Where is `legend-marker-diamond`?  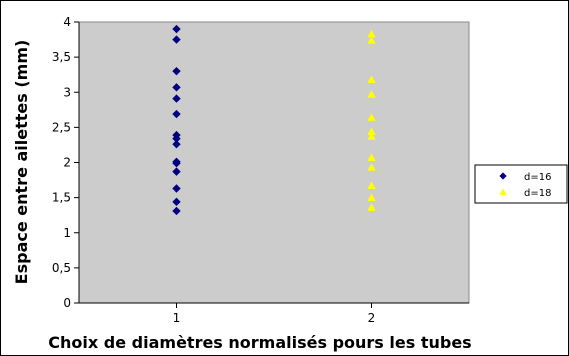 legend-marker-diamond is located at coordinates (503, 176).